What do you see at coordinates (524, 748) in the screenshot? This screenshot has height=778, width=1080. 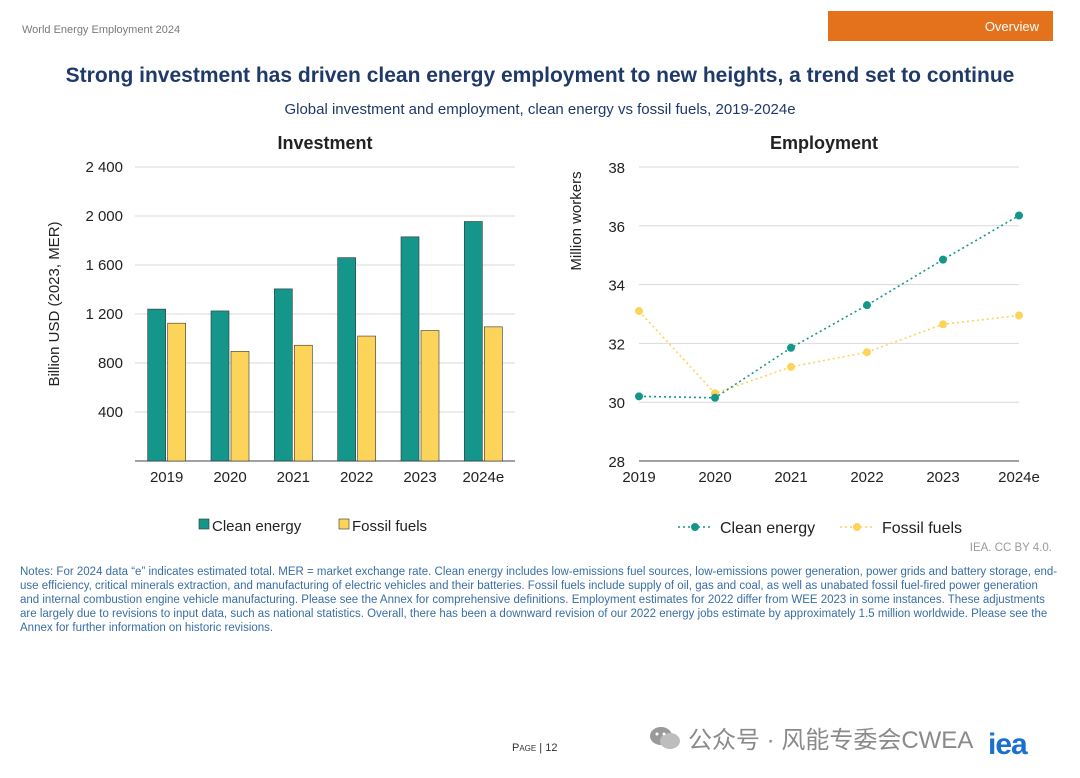 I see `page-word: Page` at bounding box center [524, 748].